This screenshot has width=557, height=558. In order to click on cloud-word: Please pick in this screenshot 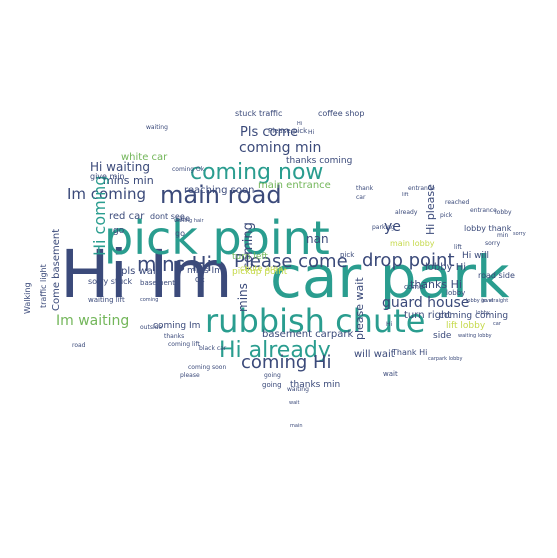, I will do `click(288, 131)`.